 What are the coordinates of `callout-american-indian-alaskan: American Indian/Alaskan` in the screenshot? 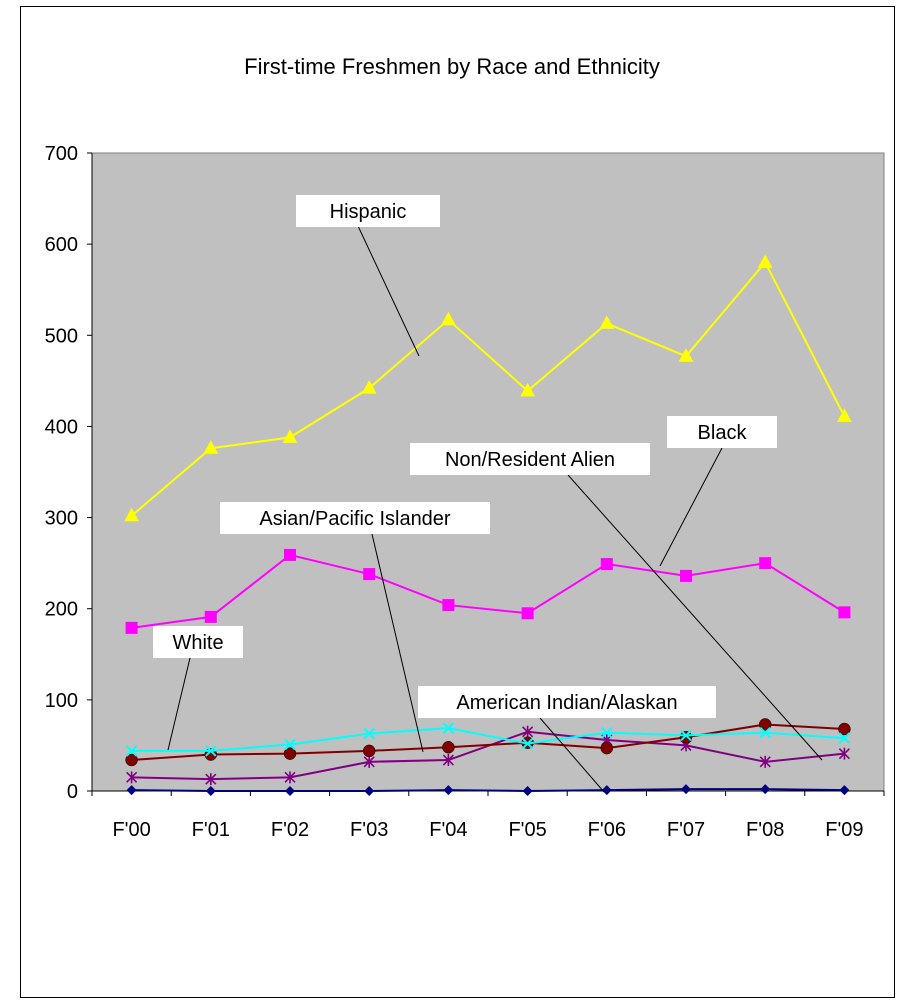 It's located at (567, 739).